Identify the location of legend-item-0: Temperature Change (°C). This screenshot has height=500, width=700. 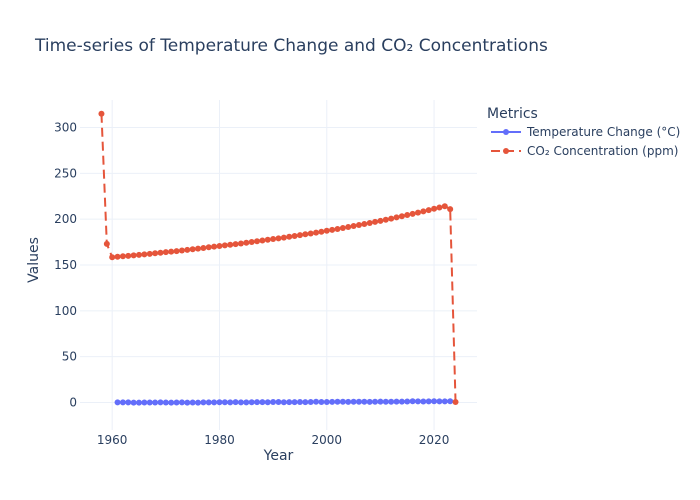
(585, 132).